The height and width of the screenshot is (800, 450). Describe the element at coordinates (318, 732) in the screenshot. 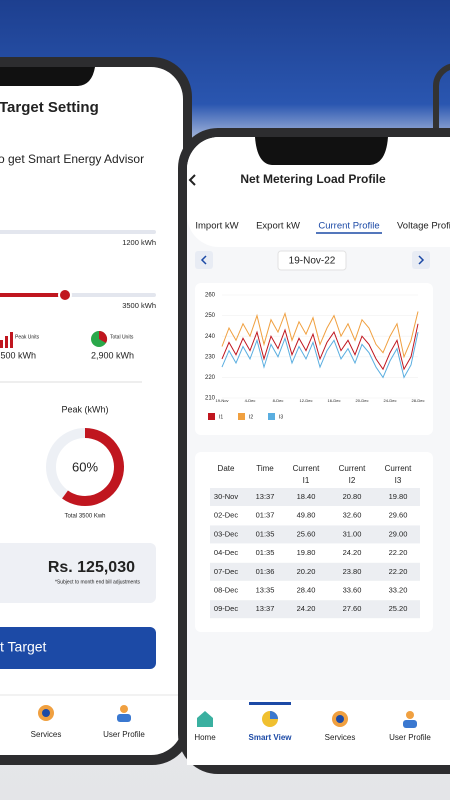

I see `bottom-nav` at that location.